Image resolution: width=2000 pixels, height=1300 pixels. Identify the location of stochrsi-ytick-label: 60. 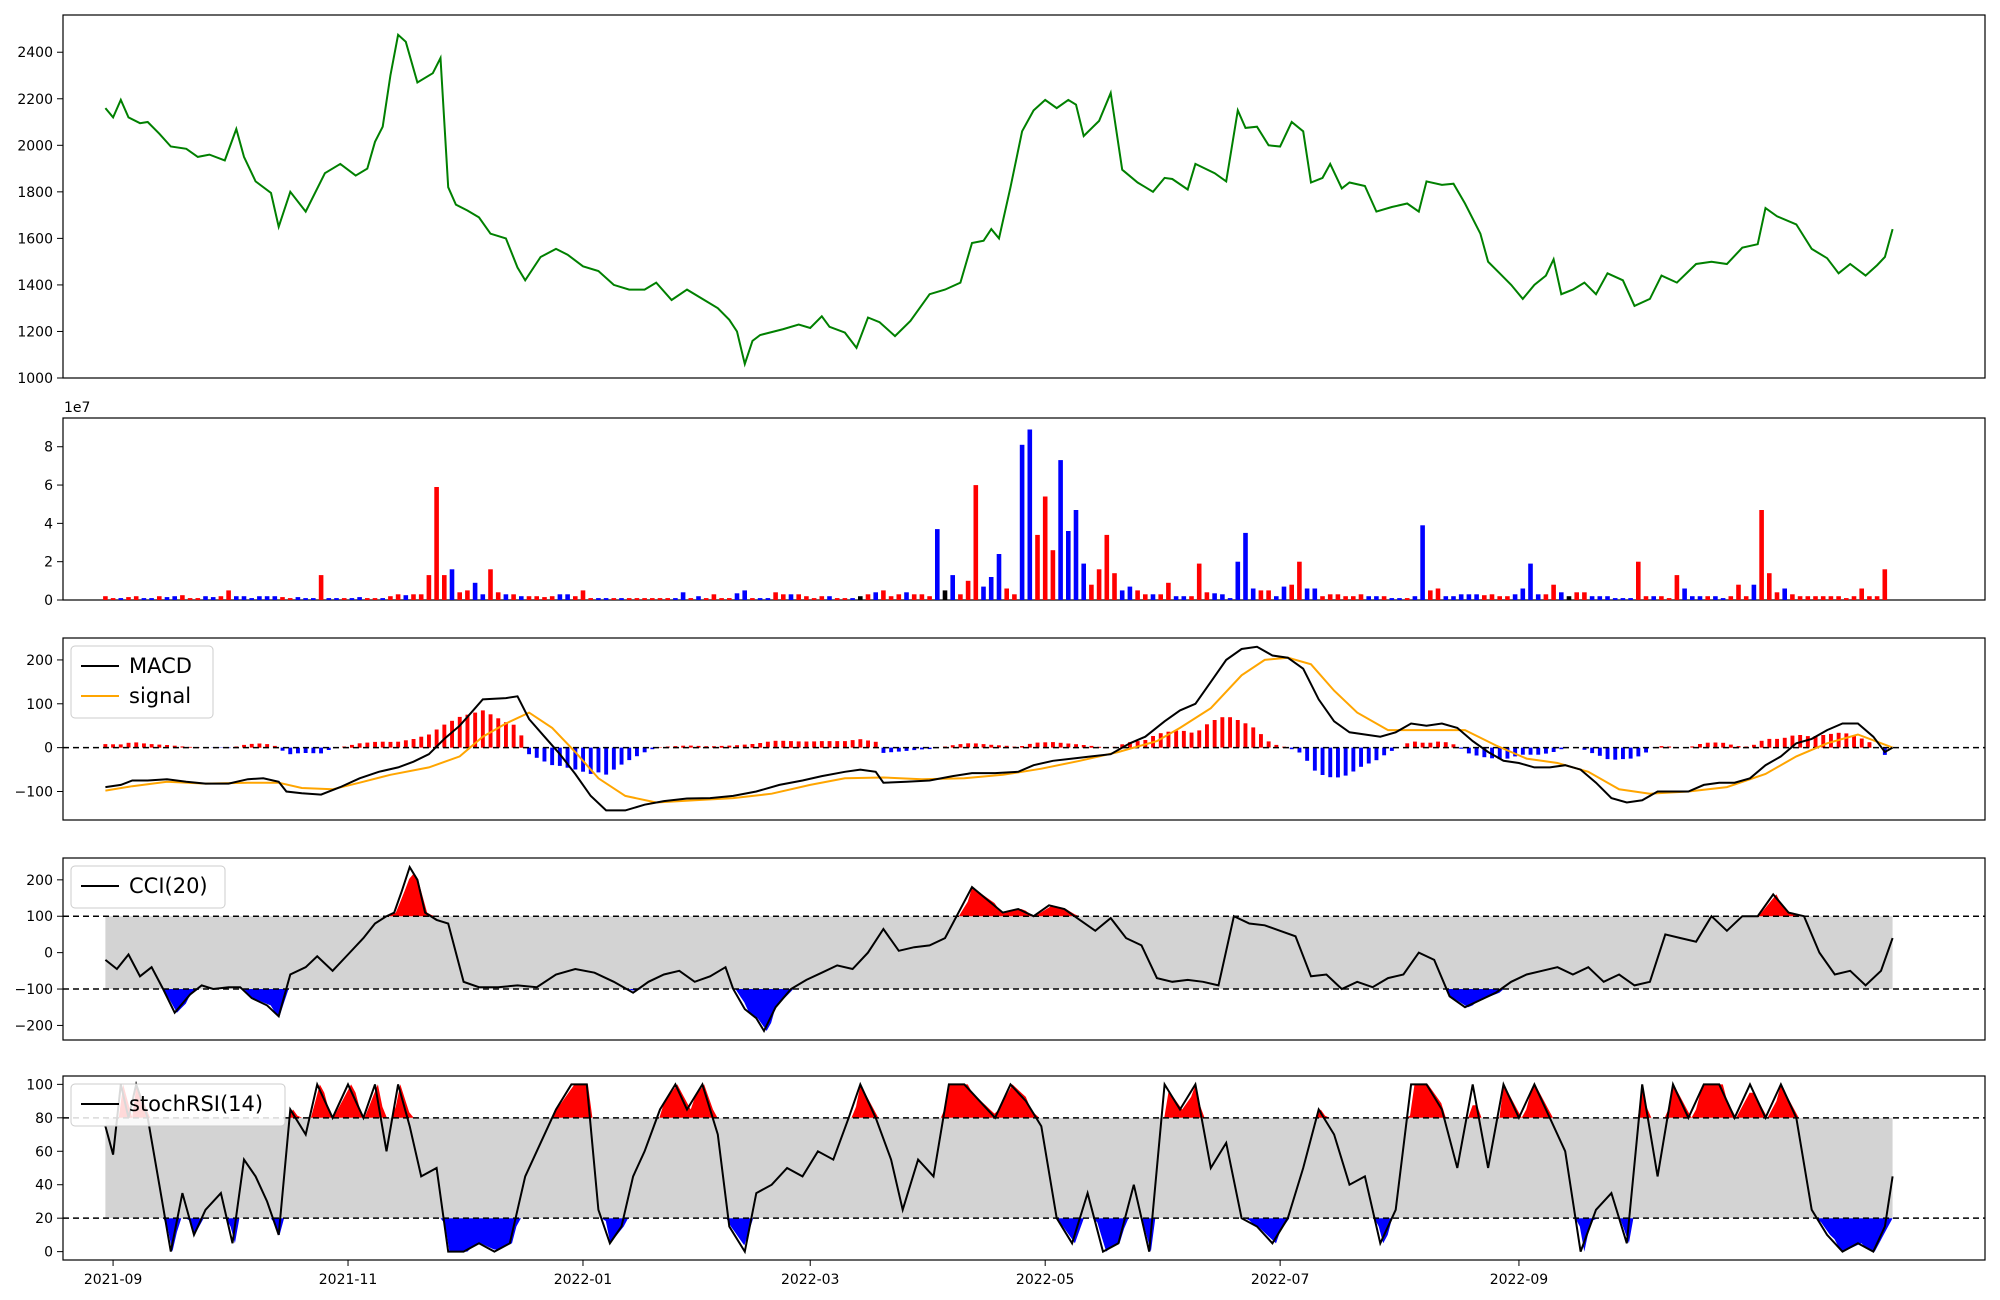
(44, 1152).